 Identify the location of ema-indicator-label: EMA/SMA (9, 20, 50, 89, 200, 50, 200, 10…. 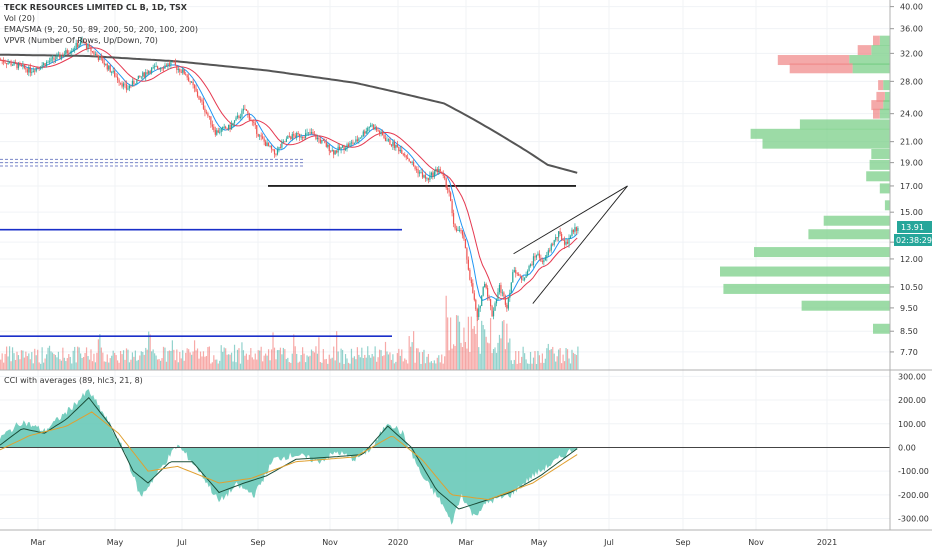
(101, 29).